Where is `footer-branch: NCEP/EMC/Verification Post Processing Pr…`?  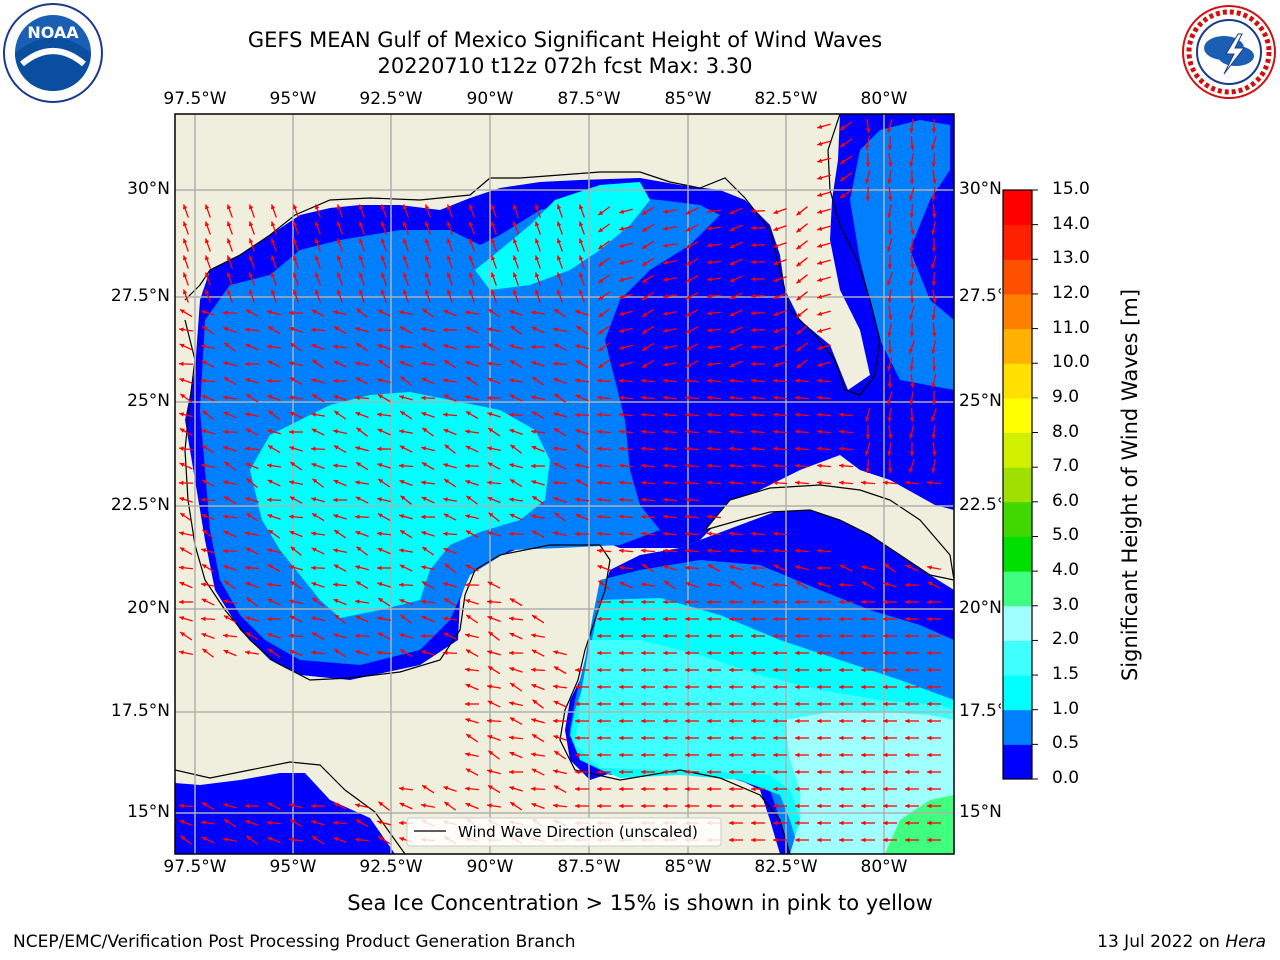 footer-branch: NCEP/EMC/Verification Post Processing Pr… is located at coordinates (294, 942).